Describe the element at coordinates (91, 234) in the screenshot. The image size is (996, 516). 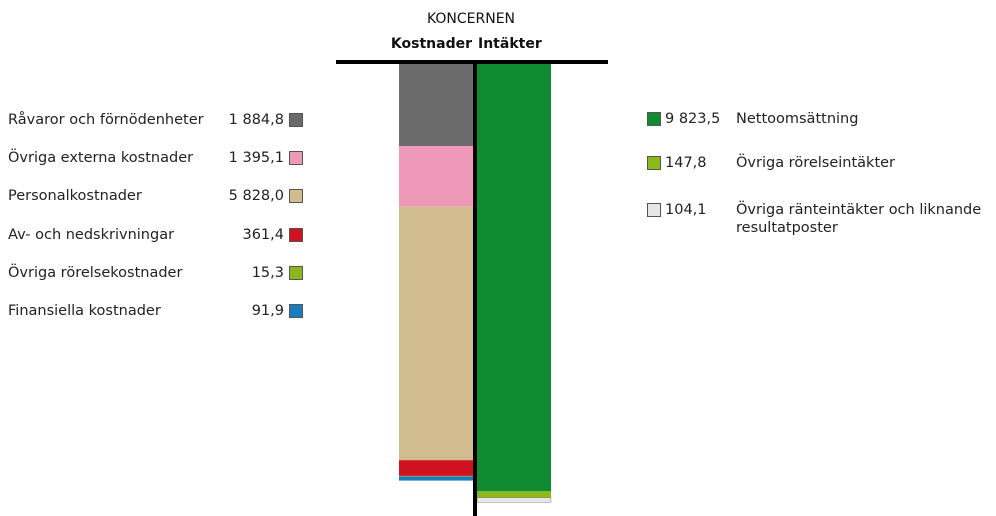
I see `legend-label: Av- och nedskrivningar` at that location.